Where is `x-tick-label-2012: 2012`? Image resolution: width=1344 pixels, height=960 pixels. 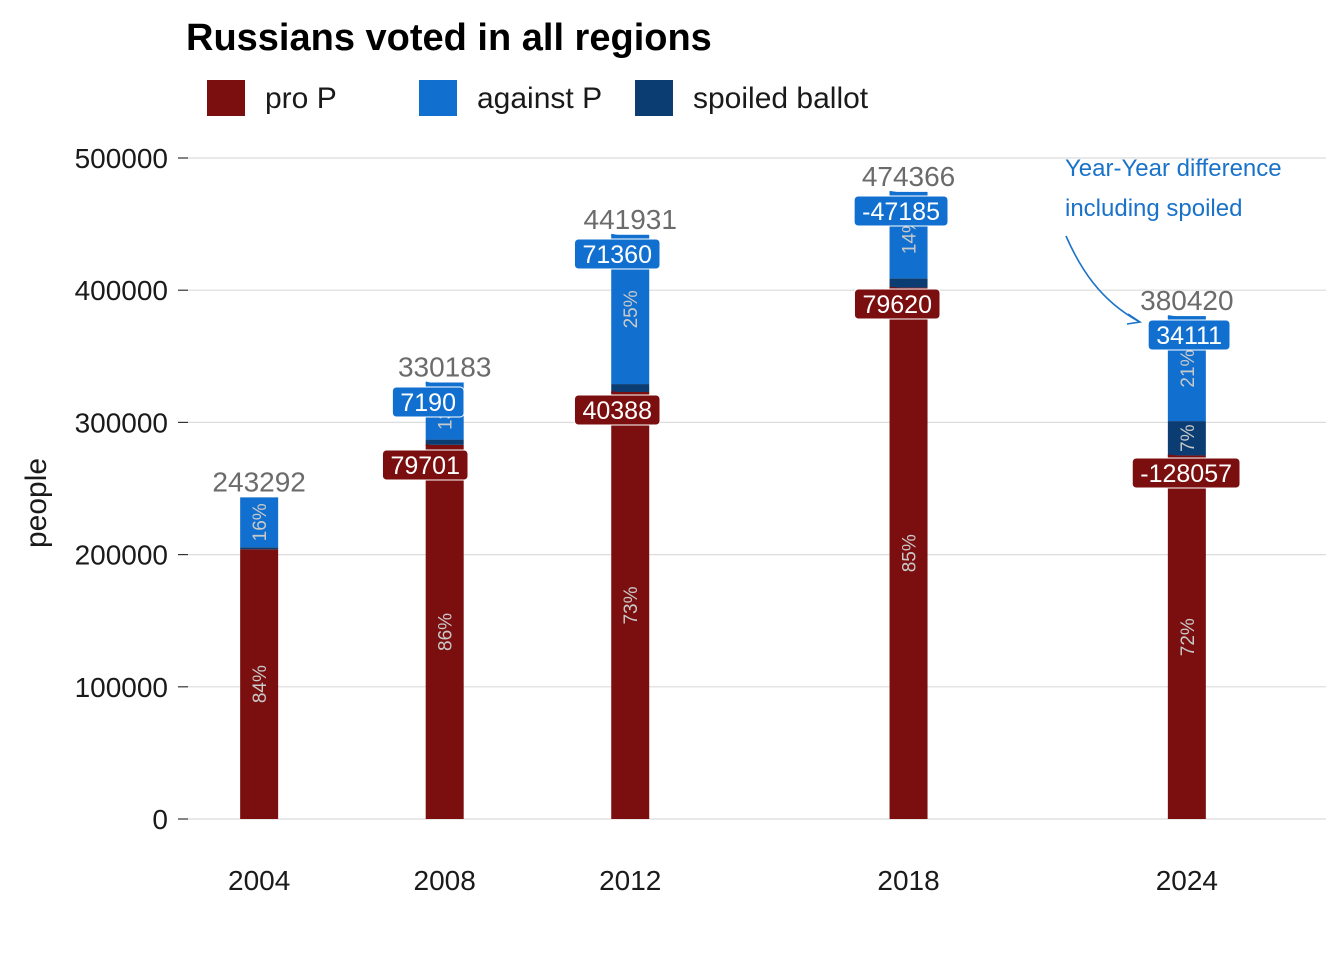 x-tick-label-2012: 2012 is located at coordinates (630, 880).